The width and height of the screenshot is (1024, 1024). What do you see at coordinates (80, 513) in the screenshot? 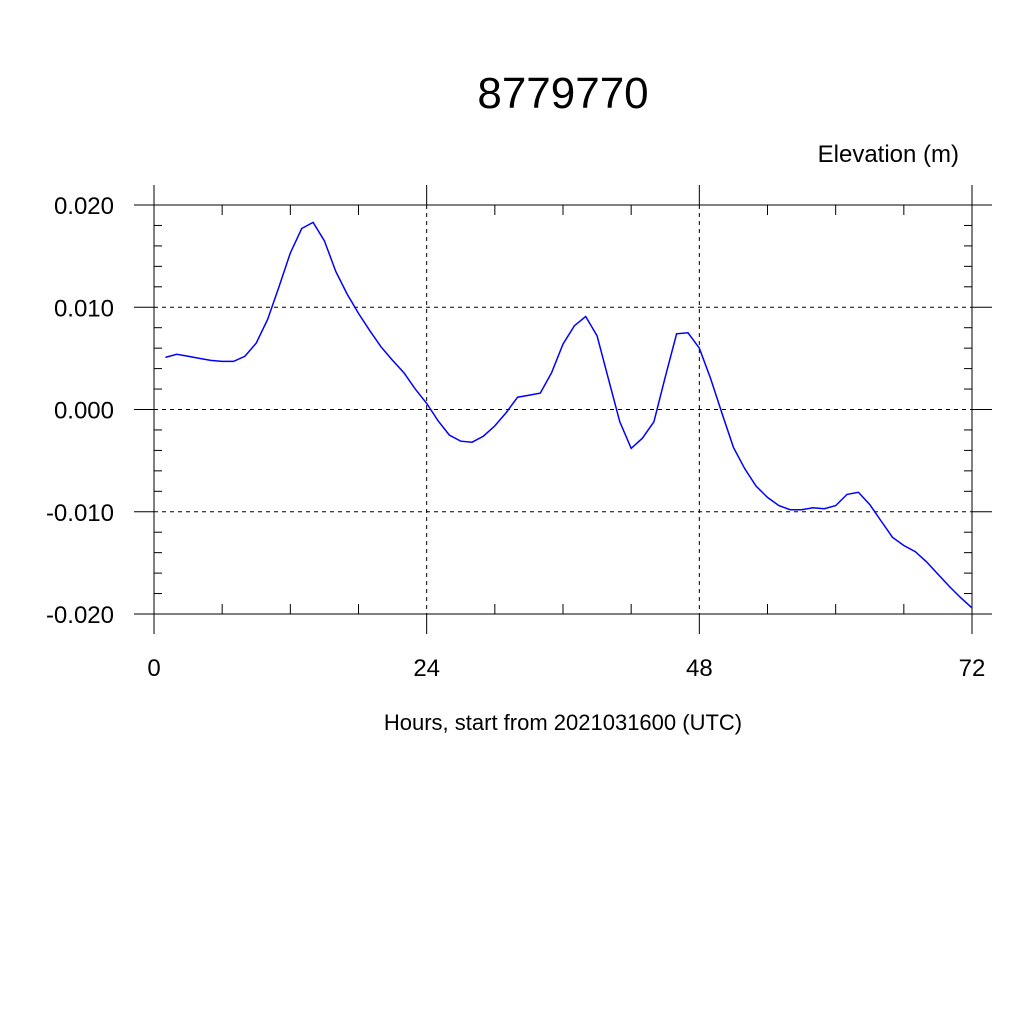
I see `y-tick-label: -0.010` at bounding box center [80, 513].